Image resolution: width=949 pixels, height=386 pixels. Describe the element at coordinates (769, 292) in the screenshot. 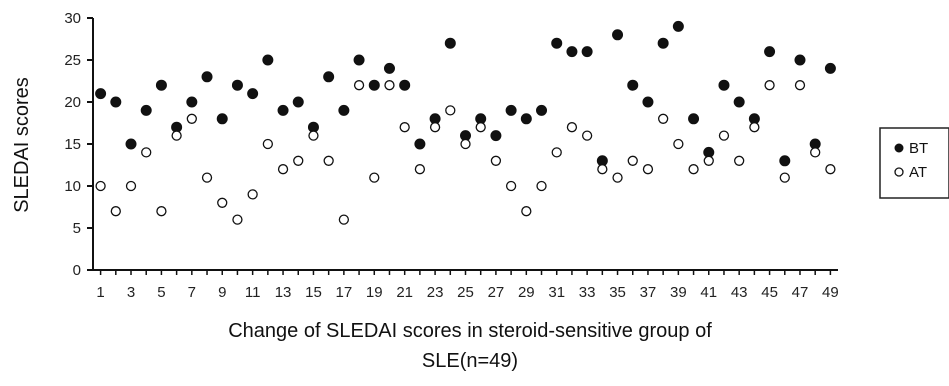

I see `x-tick-label: 45` at that location.